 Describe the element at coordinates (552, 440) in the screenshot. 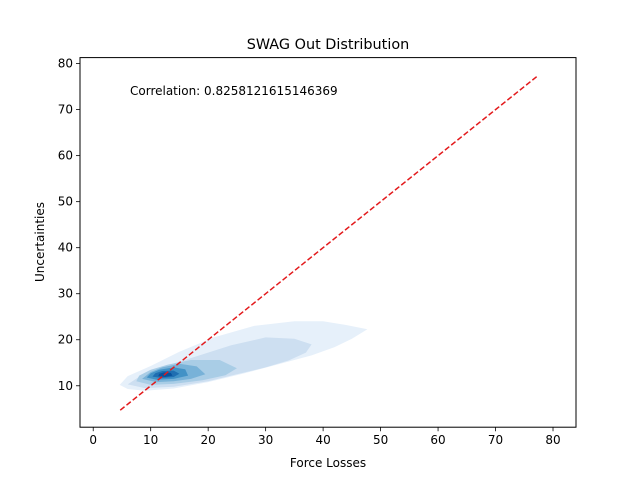

I see `x-tick-label: 80` at that location.